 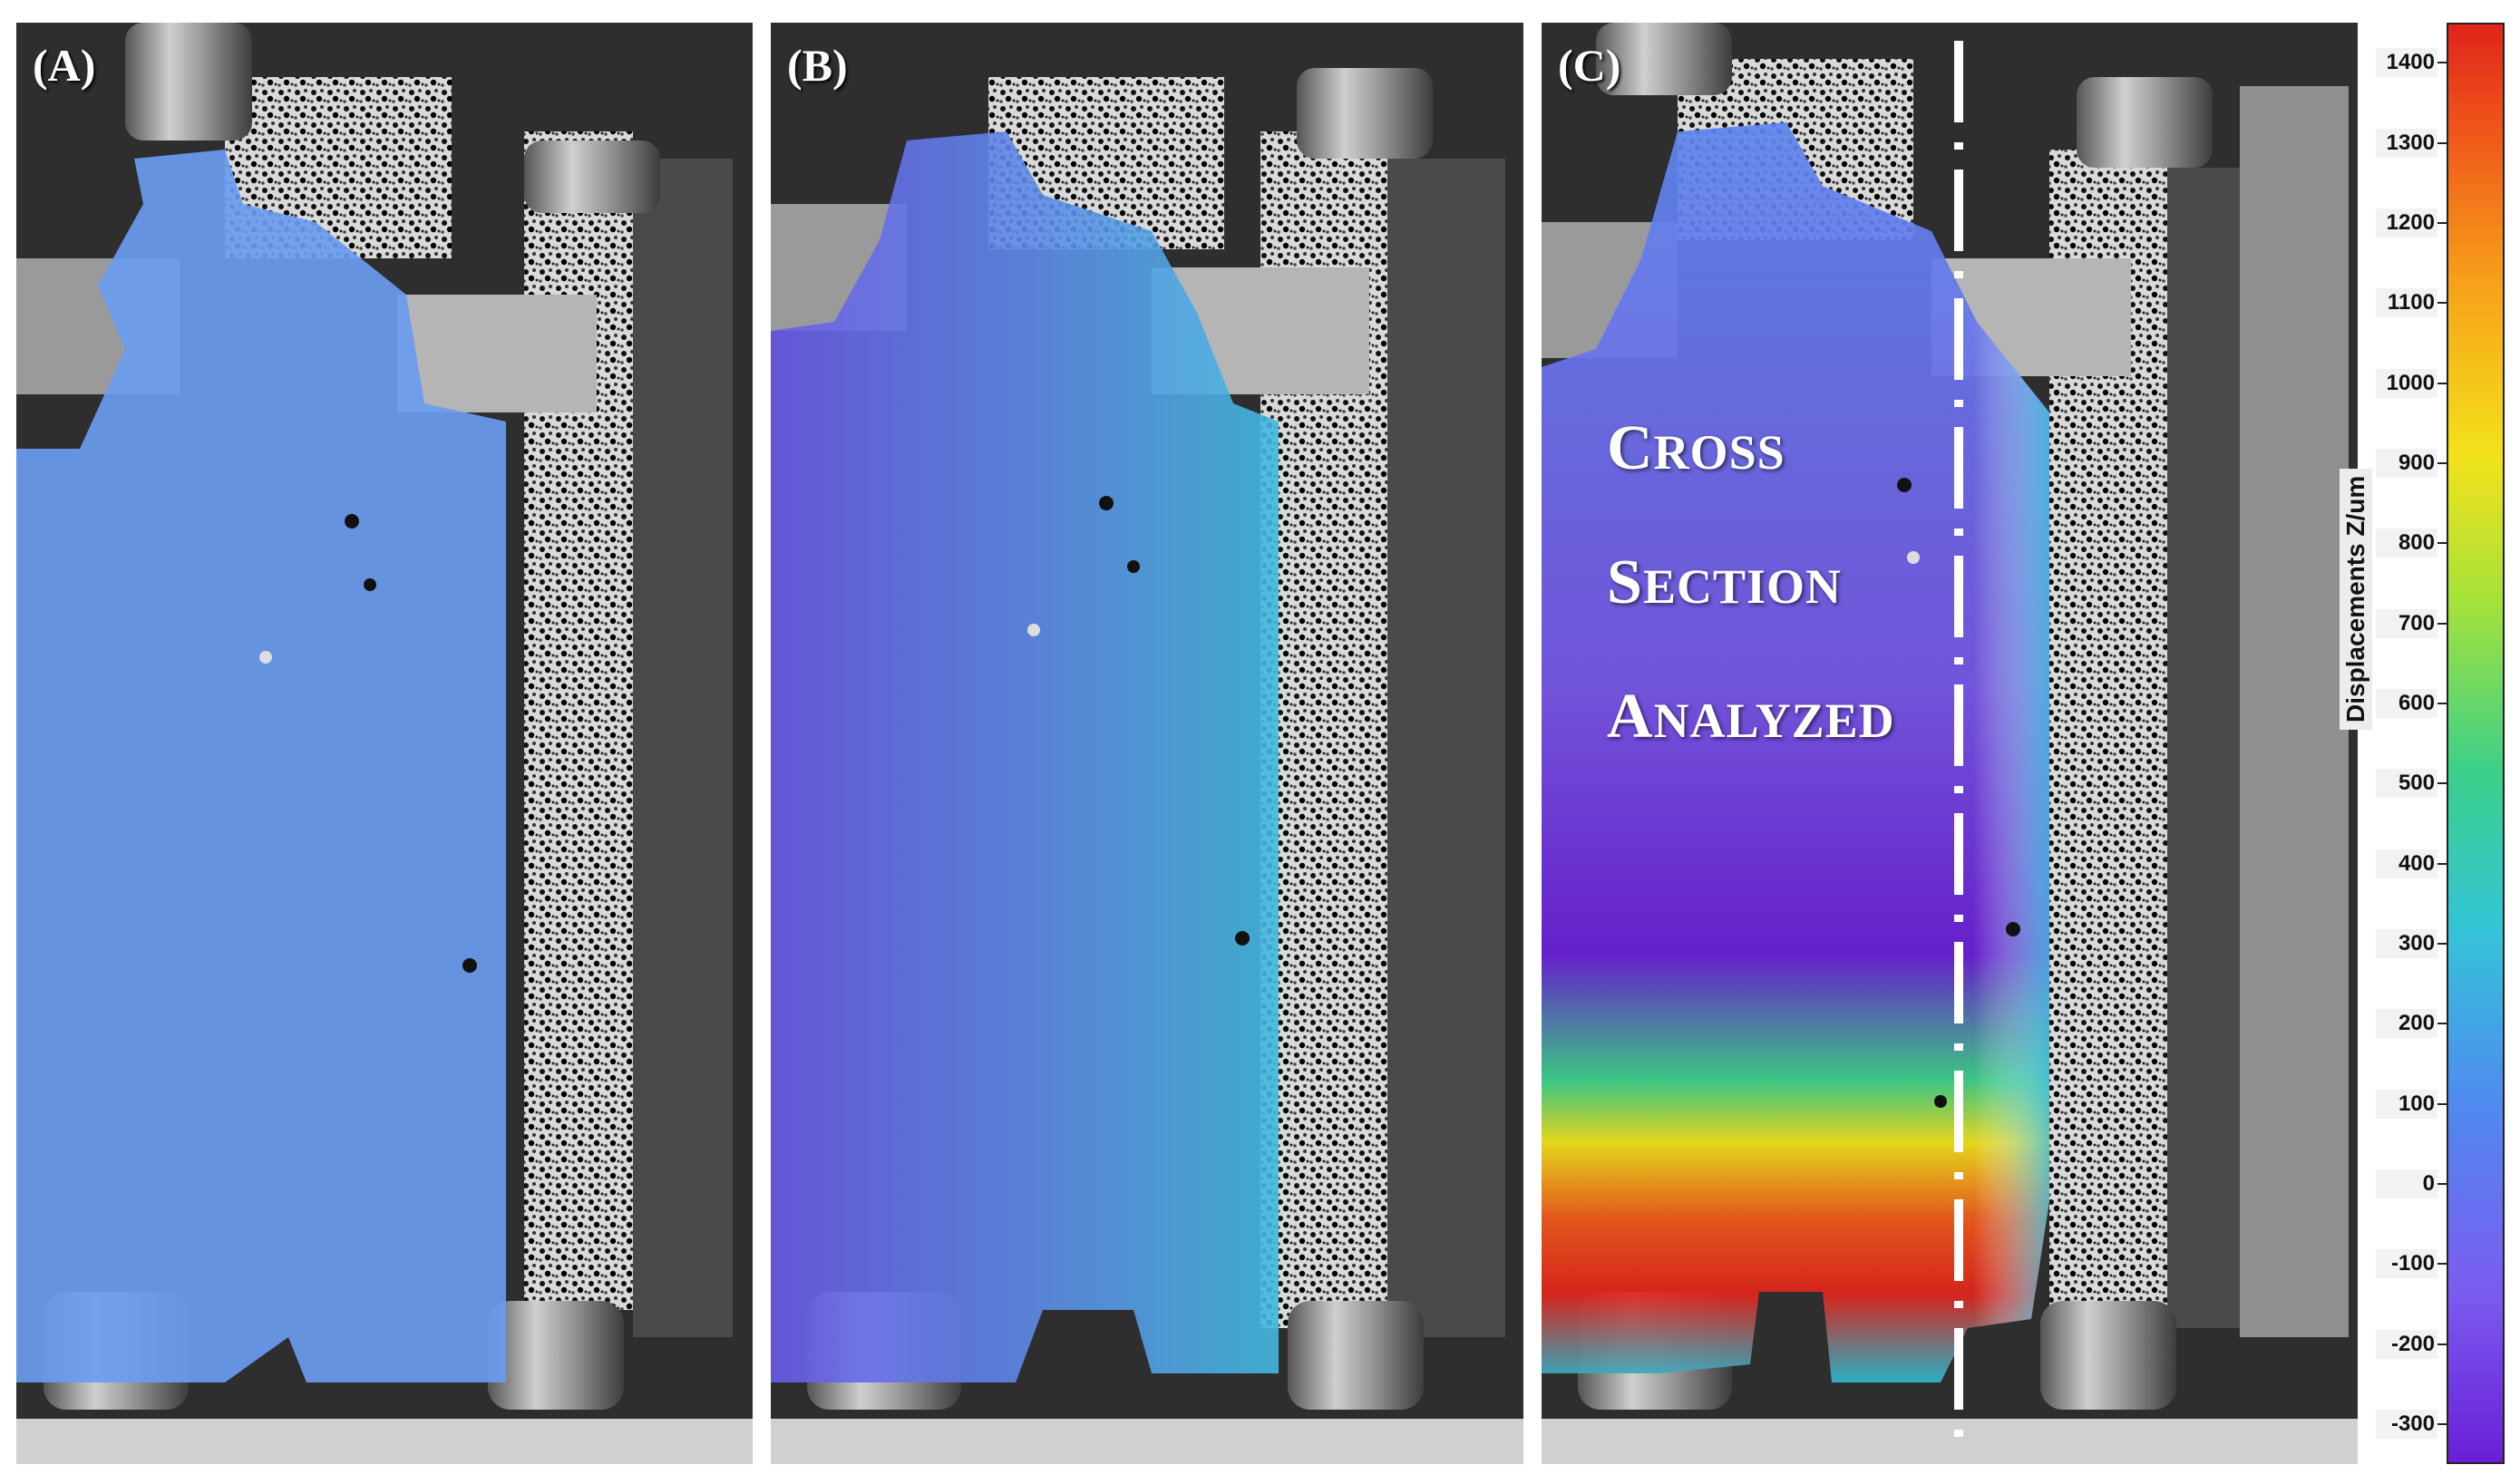 What do you see at coordinates (188, 82) in the screenshot?
I see `clamp-bolt-top-left` at bounding box center [188, 82].